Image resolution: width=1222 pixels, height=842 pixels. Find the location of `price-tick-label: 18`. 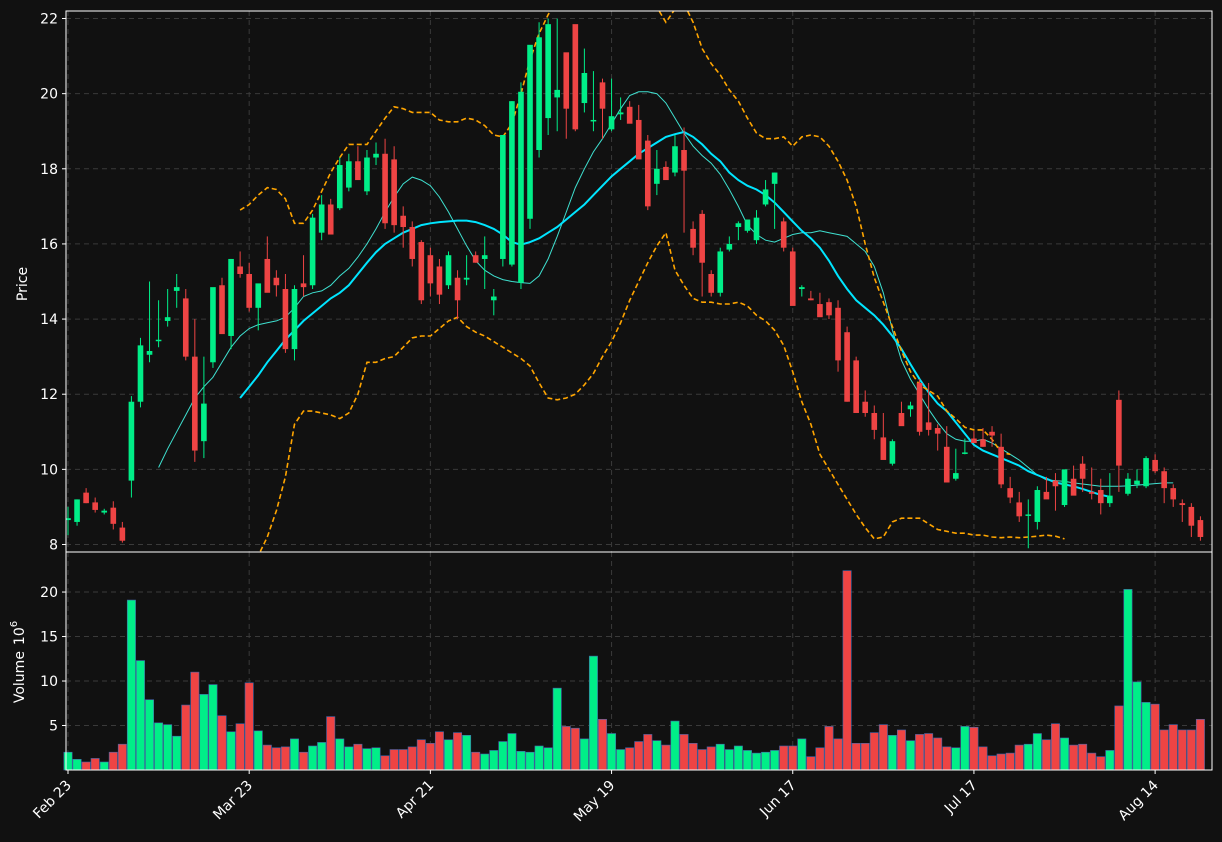

price-tick-label: 18 is located at coordinates (49, 170).